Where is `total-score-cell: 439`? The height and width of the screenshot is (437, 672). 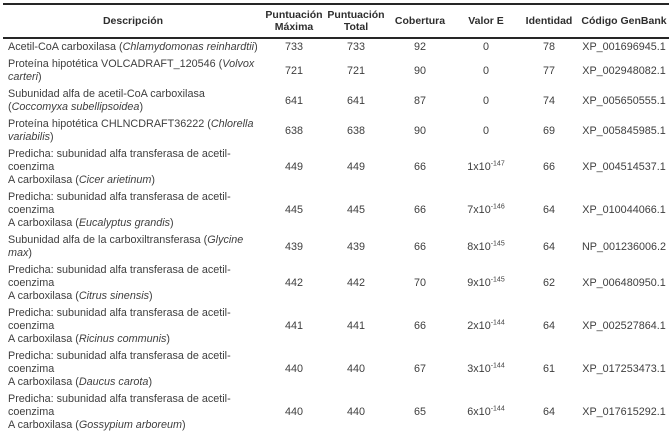
total-score-cell: 439 is located at coordinates (355, 246).